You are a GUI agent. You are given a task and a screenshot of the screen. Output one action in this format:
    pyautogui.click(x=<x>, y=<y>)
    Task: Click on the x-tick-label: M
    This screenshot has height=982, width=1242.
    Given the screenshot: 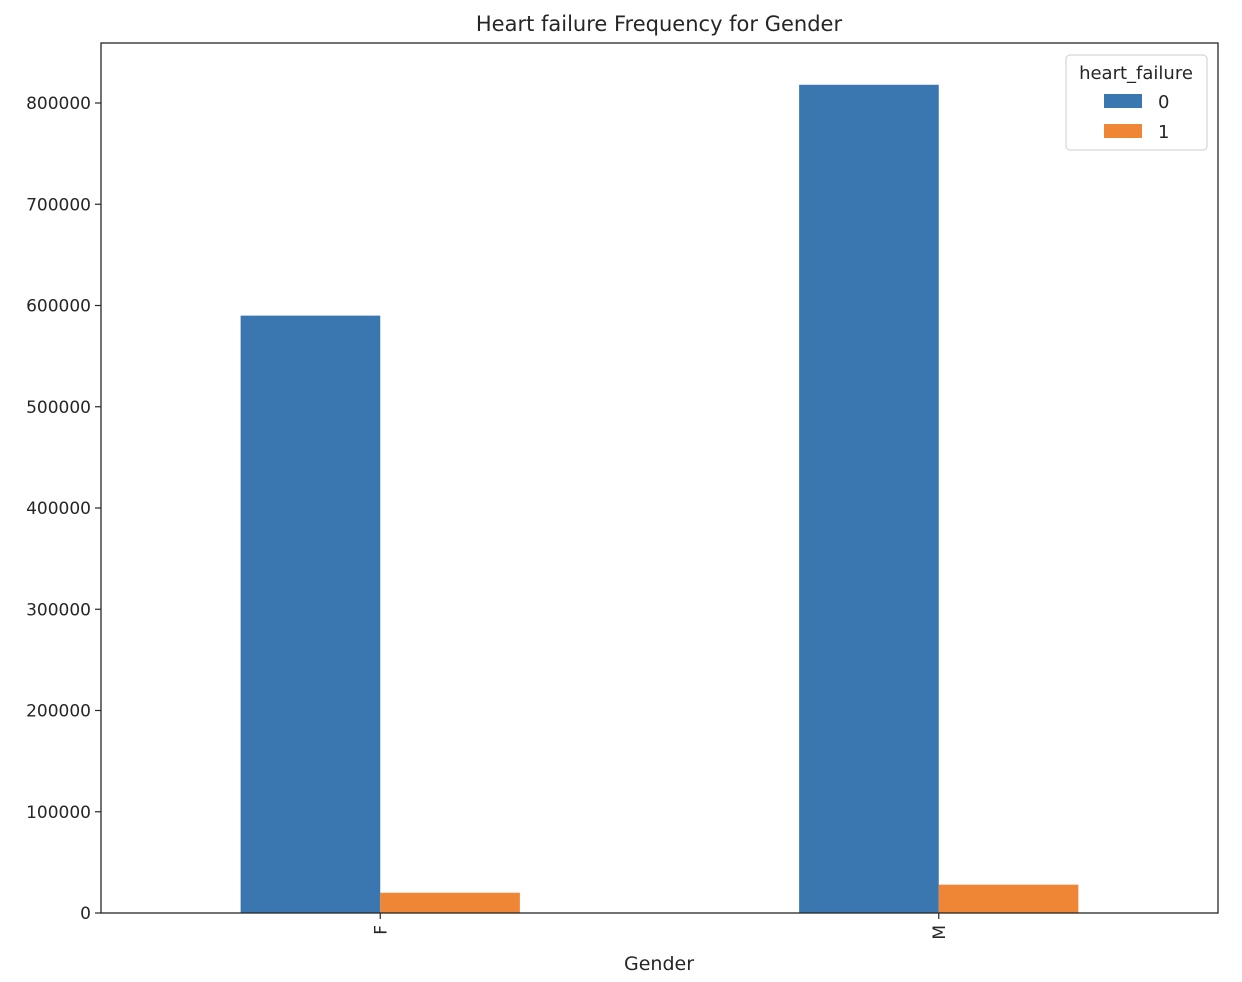 What is the action you would take?
    pyautogui.click(x=940, y=932)
    